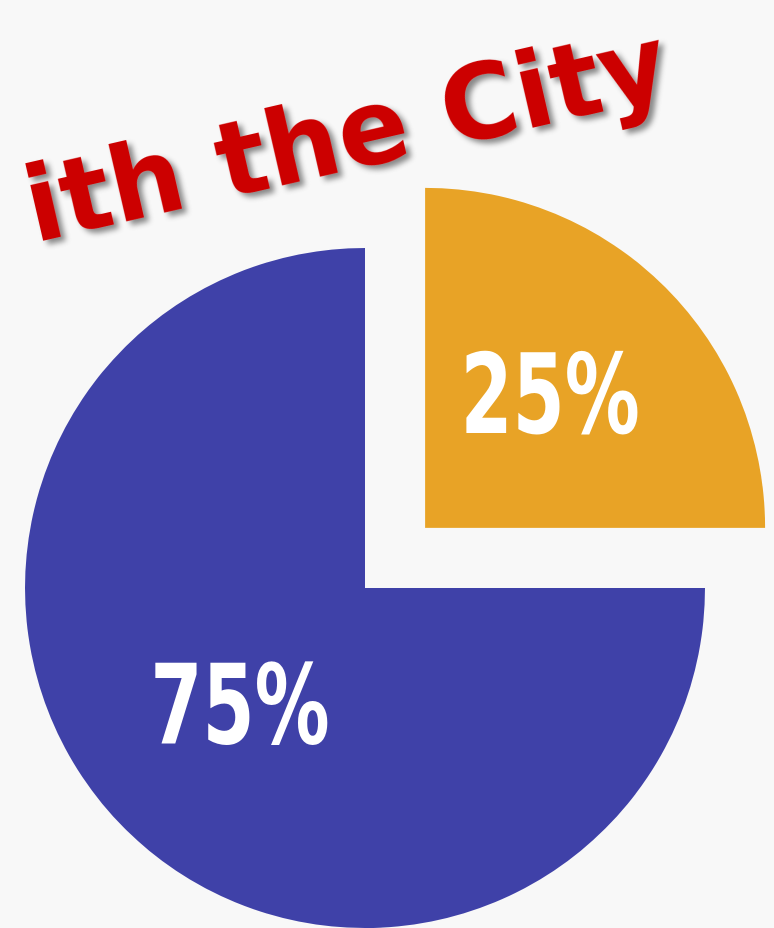 The image size is (774, 928). I want to click on value-label: 25%, so click(550, 395).